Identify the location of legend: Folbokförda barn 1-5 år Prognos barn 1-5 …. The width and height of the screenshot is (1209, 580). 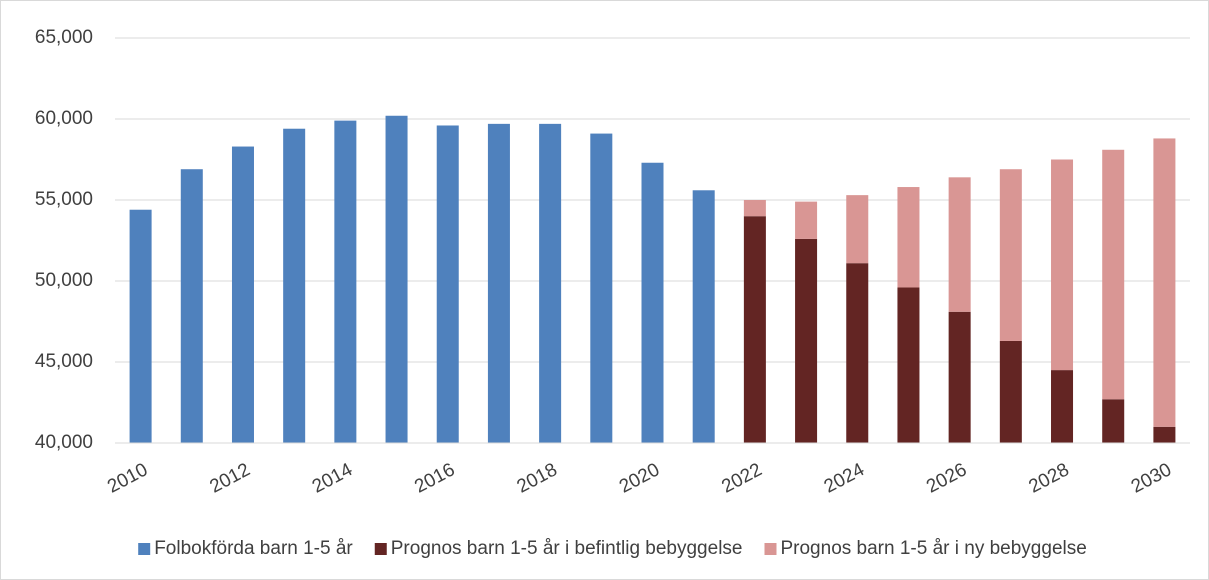
(612, 548).